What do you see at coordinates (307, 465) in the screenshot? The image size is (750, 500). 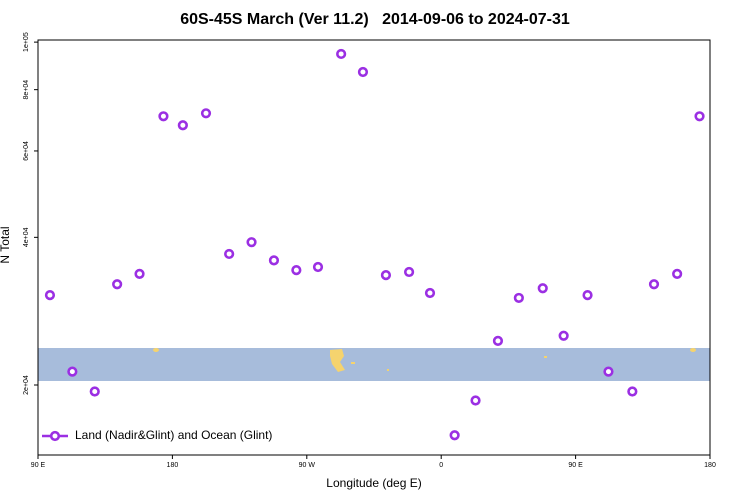 I see `x-tick-label: 90 W` at bounding box center [307, 465].